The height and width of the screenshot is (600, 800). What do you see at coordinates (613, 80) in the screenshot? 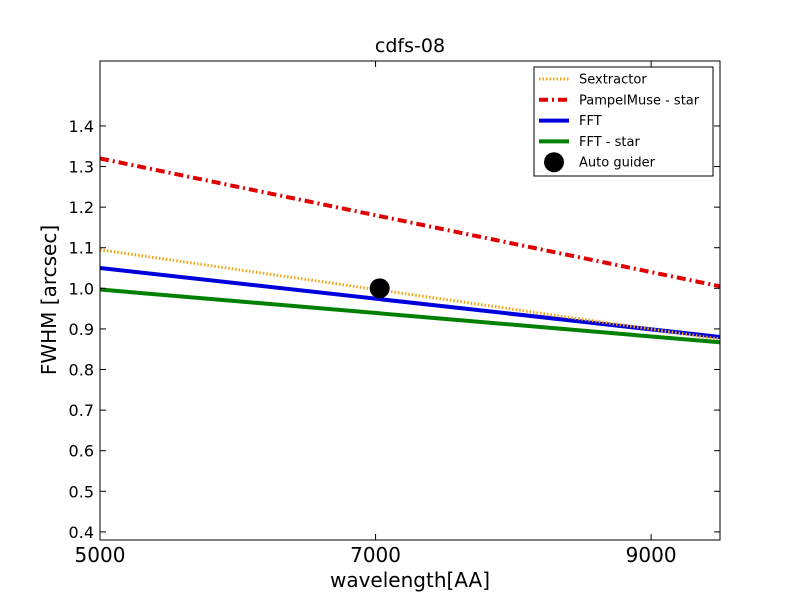
I see `legend-label-sextractor: Sextractor` at bounding box center [613, 80].